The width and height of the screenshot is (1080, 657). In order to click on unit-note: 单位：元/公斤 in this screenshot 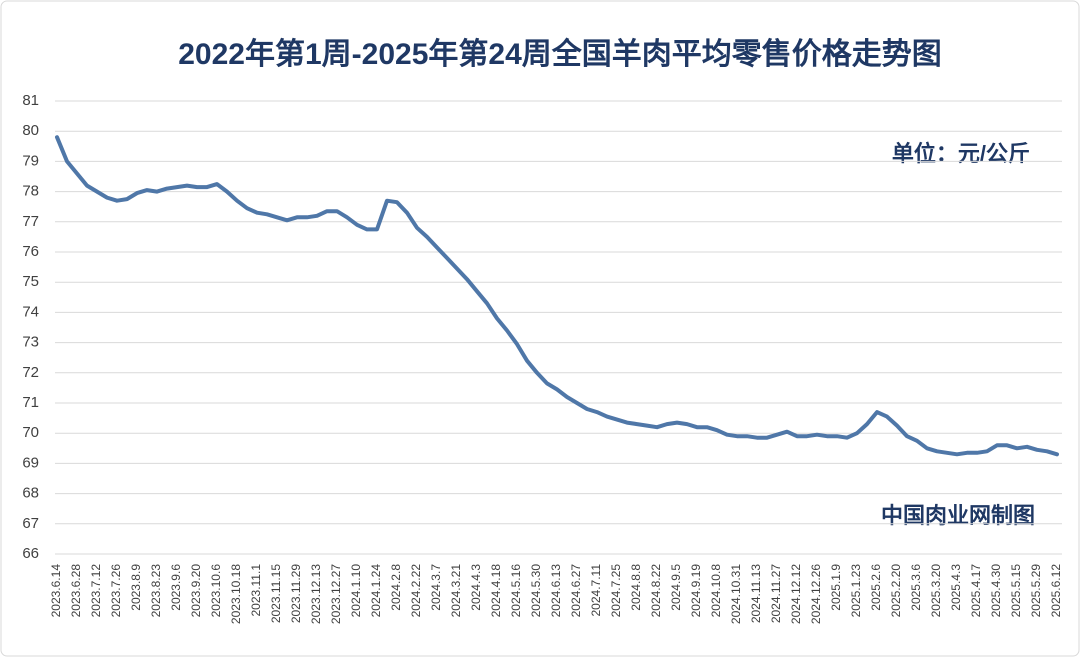, I will do `click(961, 153)`.